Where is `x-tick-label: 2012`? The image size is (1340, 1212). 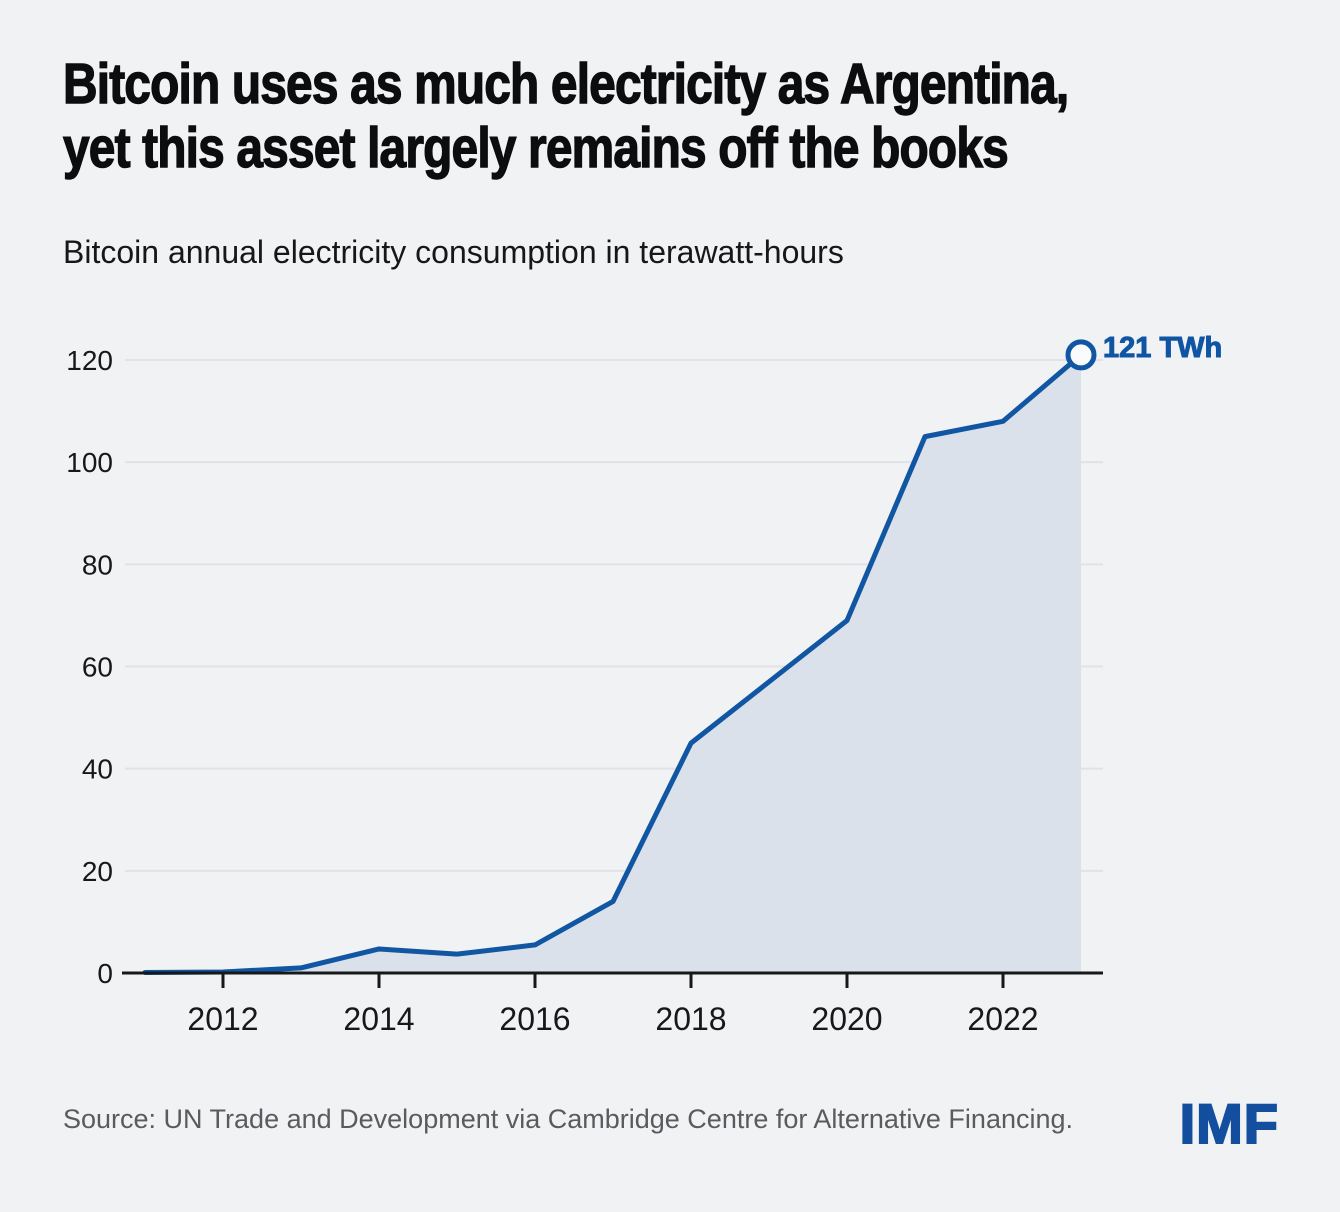 x-tick-label: 2012 is located at coordinates (222, 1019).